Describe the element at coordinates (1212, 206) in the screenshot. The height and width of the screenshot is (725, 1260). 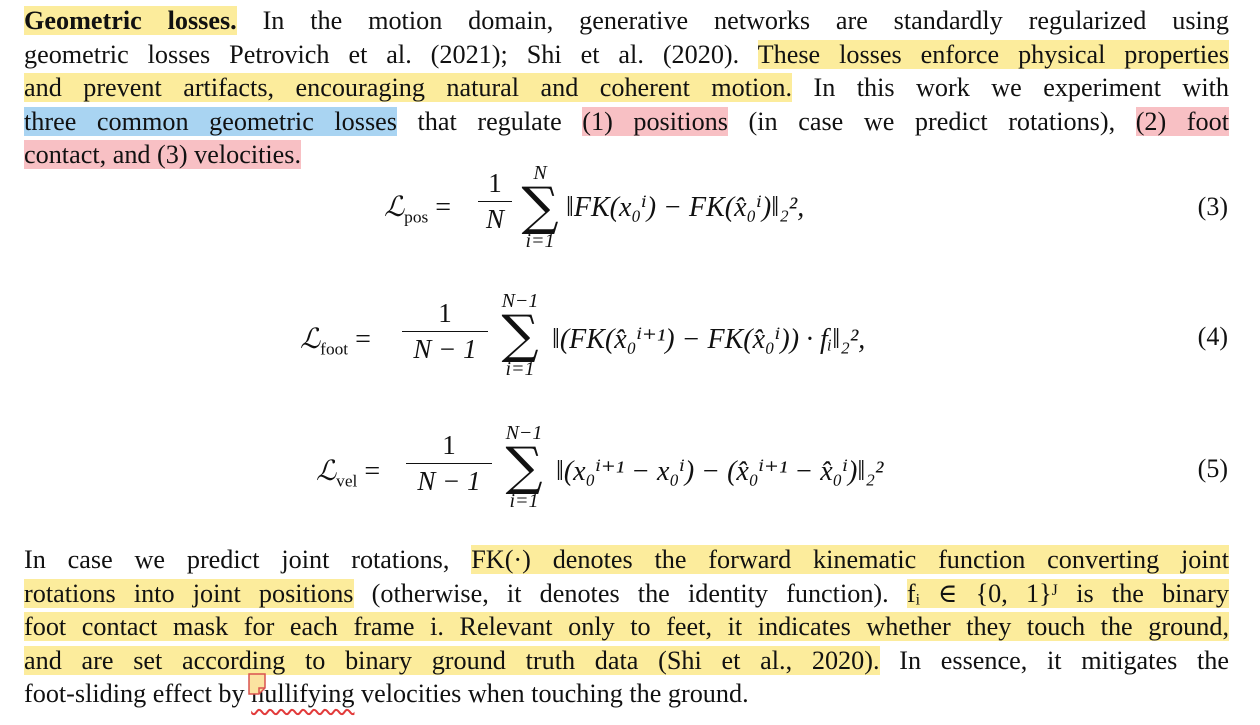
I see `equation-number: (3)` at that location.